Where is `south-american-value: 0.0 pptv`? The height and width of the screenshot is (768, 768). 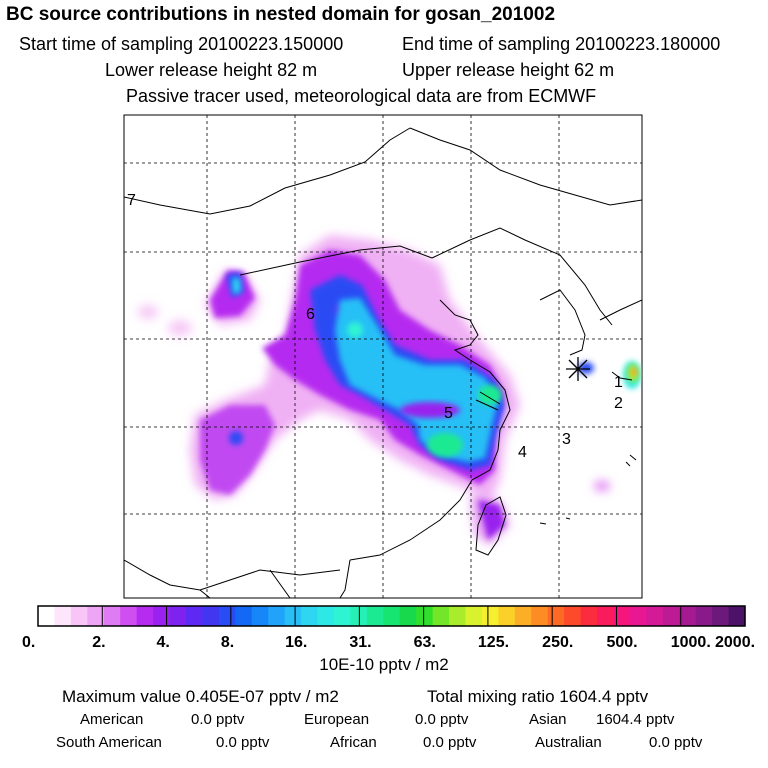
south-american-value: 0.0 pptv is located at coordinates (243, 742).